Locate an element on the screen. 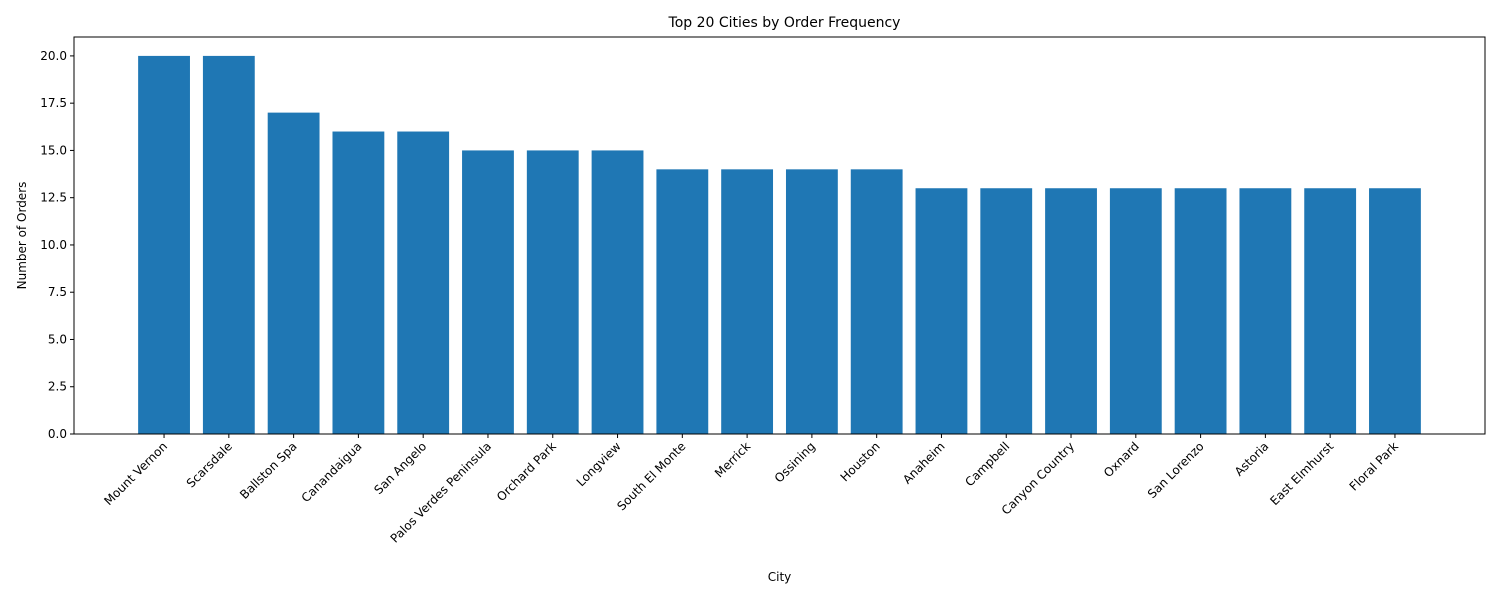 The width and height of the screenshot is (1500, 600). y-axis-label: Number of Orders is located at coordinates (22, 236).